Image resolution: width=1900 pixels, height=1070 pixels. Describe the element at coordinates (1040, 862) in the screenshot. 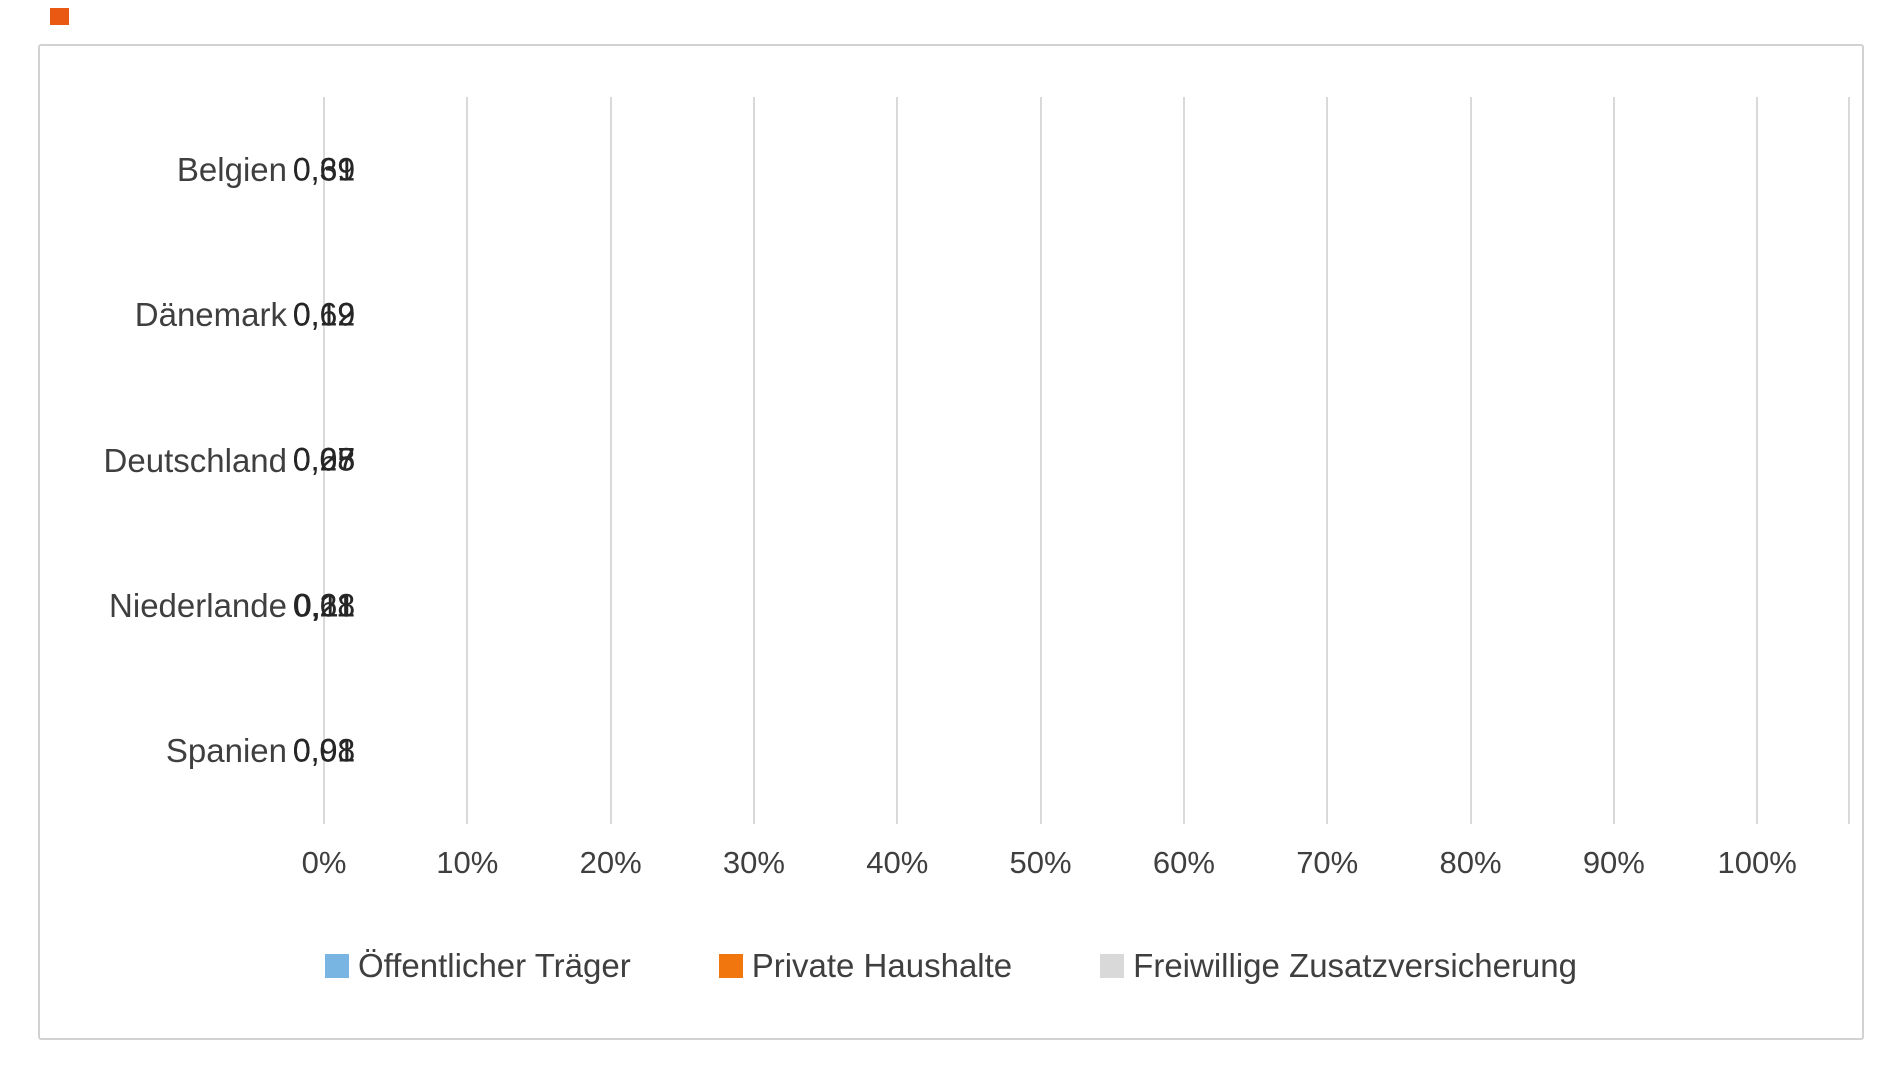

I see `x-tick-label: 50%` at that location.